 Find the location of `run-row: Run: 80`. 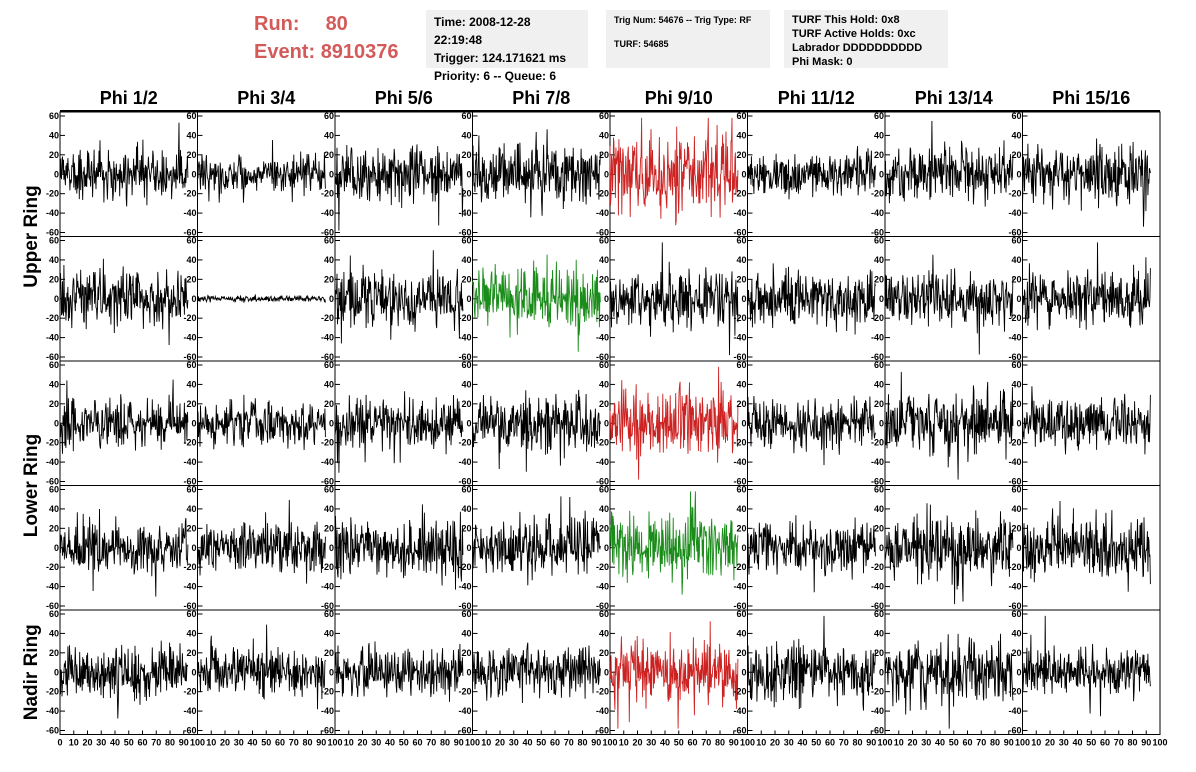

run-row: Run: 80 is located at coordinates (326, 24).